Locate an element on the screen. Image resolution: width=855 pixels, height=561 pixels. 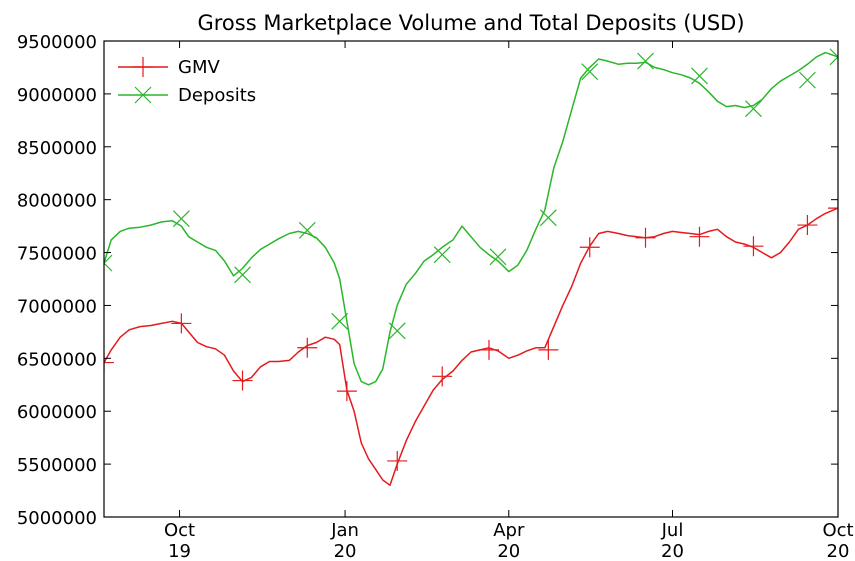
y-tick-label: 7000000 is located at coordinates (57, 306).